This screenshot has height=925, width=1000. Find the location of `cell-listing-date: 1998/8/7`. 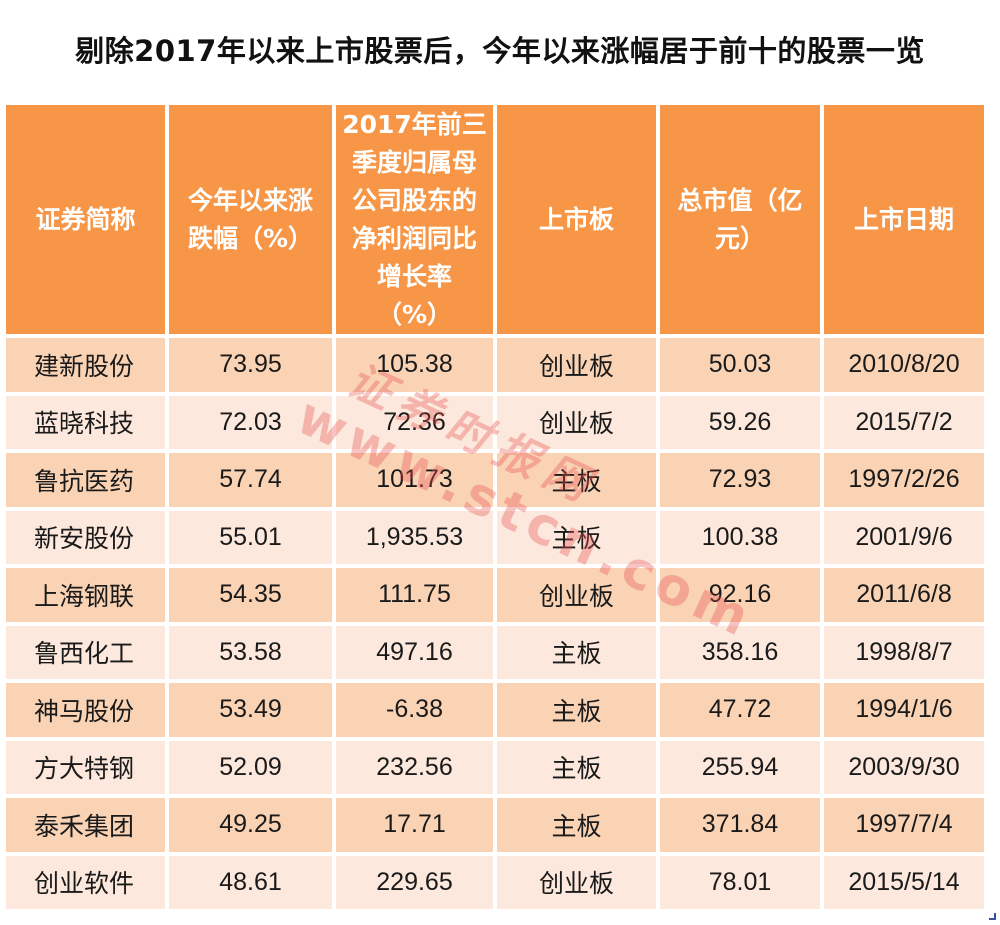

cell-listing-date: 1998/8/7 is located at coordinates (904, 652).